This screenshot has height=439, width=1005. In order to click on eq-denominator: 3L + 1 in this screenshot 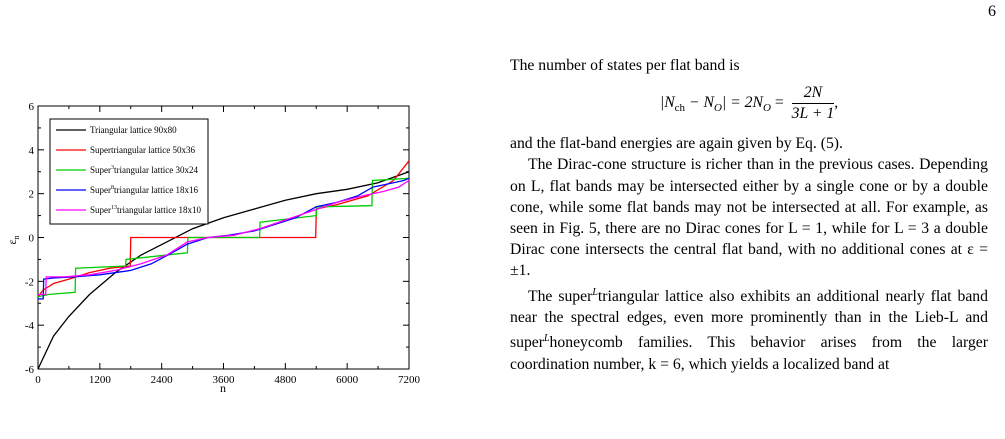, I will do `click(813, 114)`.